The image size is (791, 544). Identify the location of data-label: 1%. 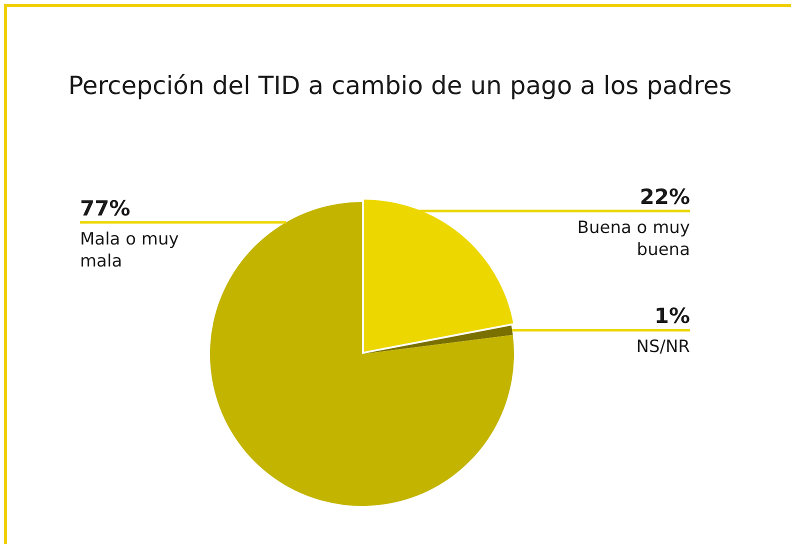
(672, 316).